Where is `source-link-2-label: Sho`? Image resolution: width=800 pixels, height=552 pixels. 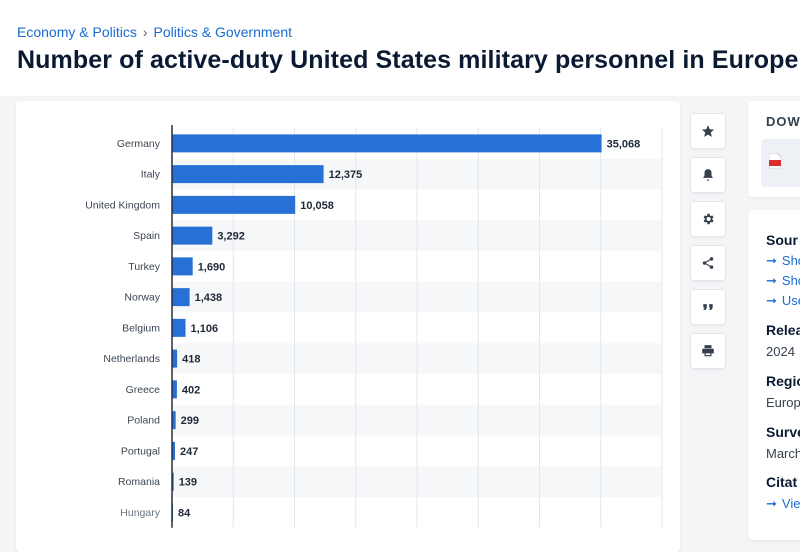
source-link-2-label: Sho is located at coordinates (790, 280).